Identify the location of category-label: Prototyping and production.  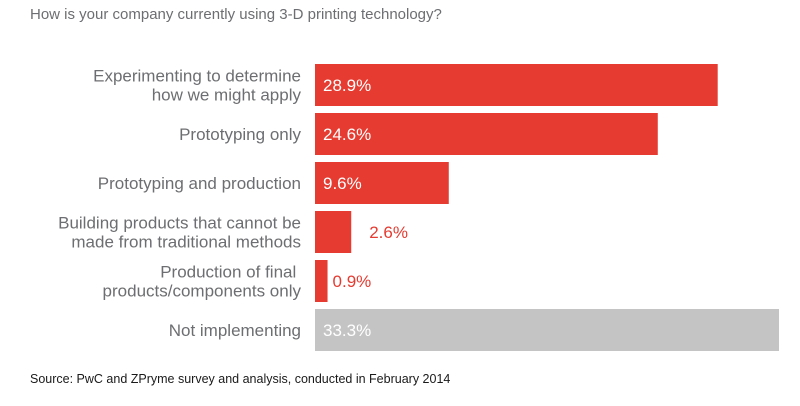
(199, 183).